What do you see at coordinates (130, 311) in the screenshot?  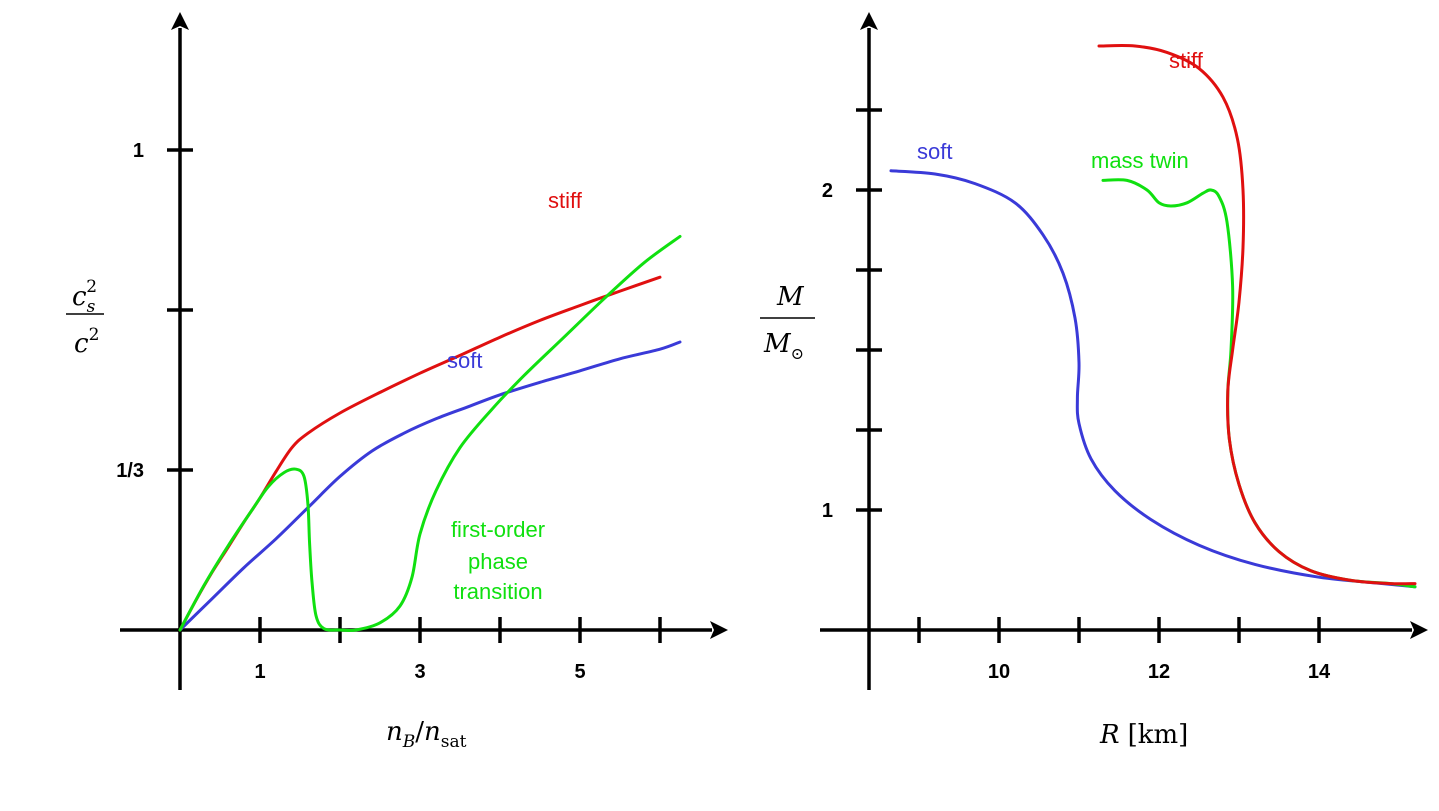 I see `left-y-tick-labels: 1/3 1` at bounding box center [130, 311].